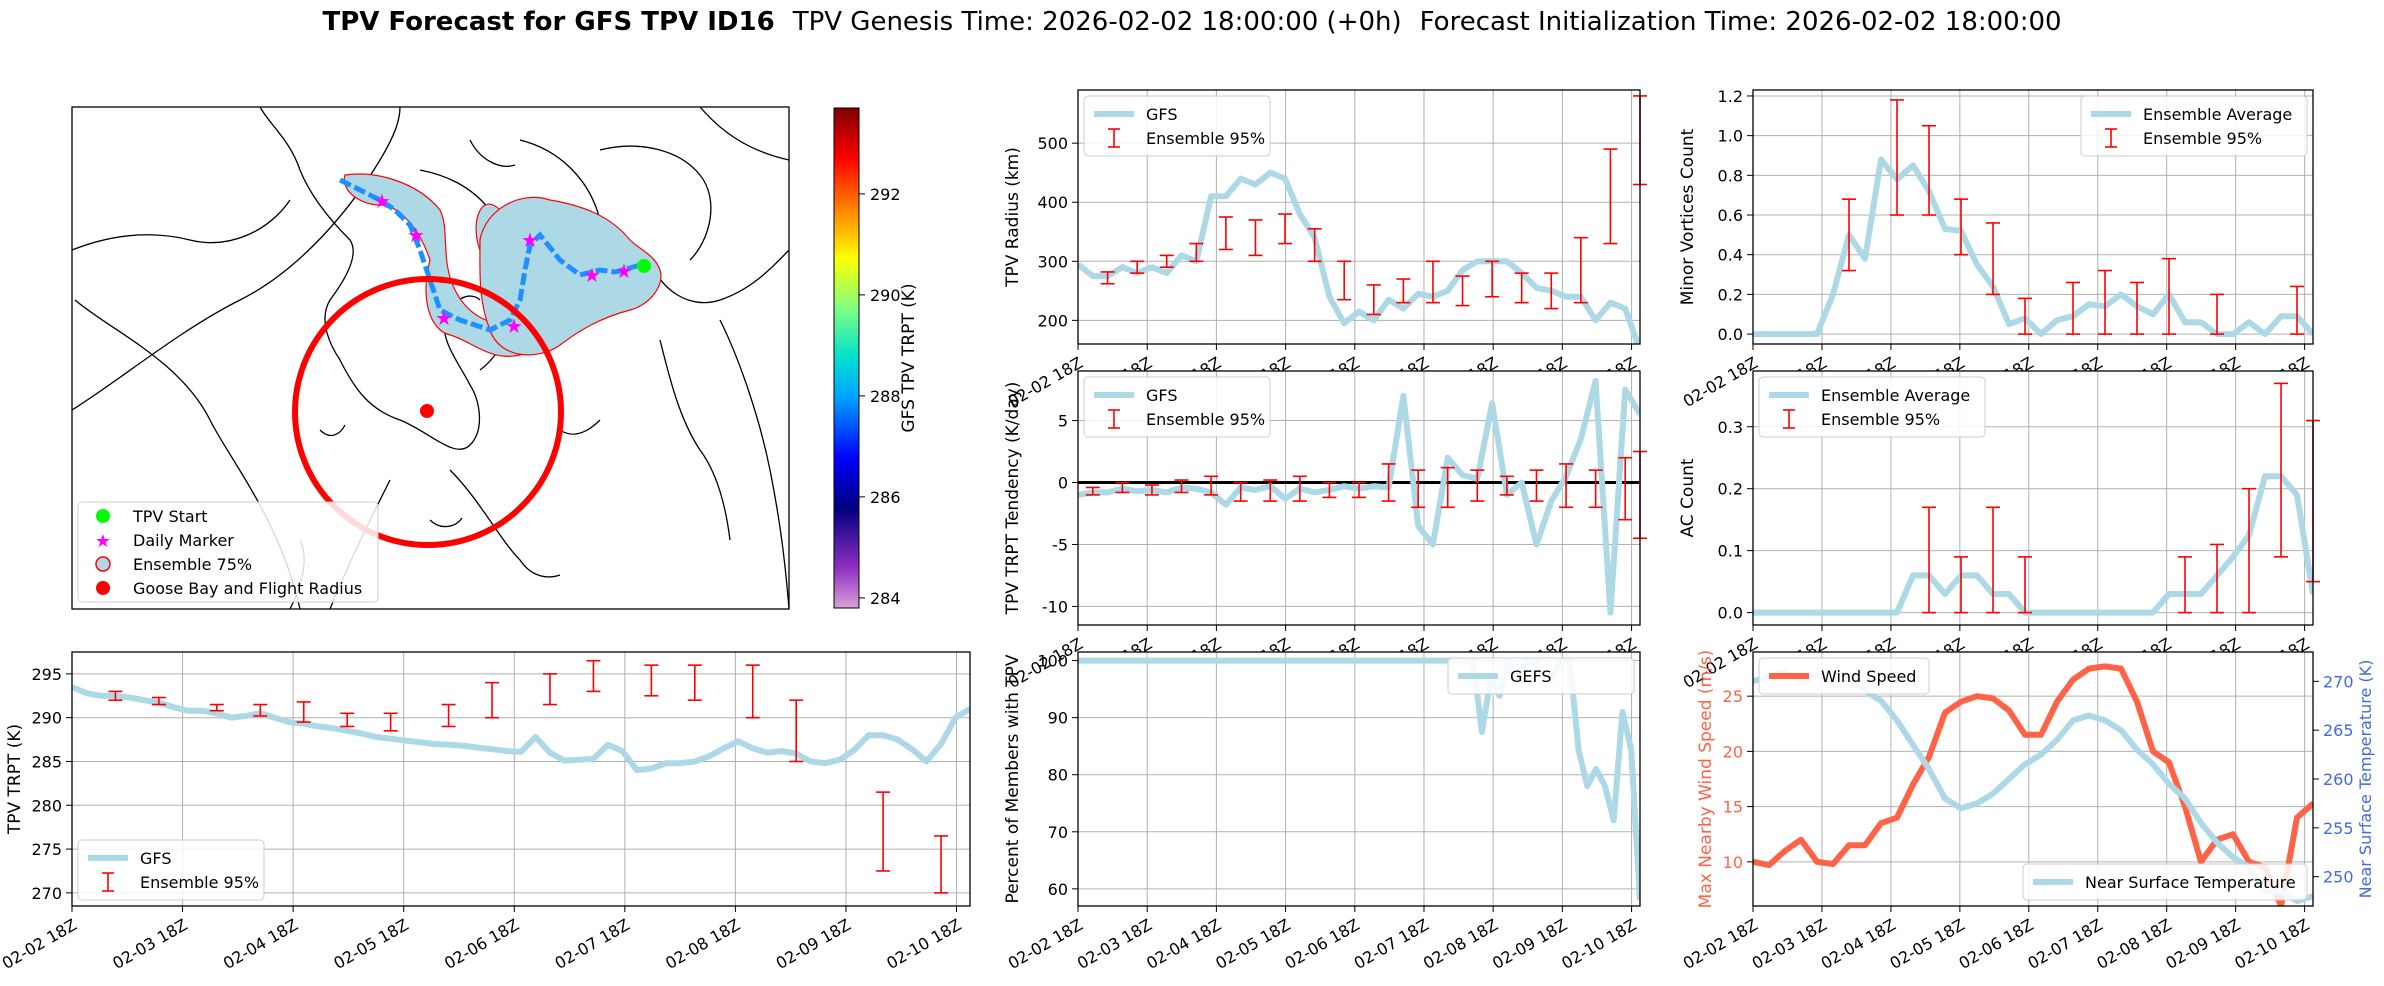 The image size is (2384, 986). I want to click on x-tick-label: 02-08 18Z, so click(2133, 944).